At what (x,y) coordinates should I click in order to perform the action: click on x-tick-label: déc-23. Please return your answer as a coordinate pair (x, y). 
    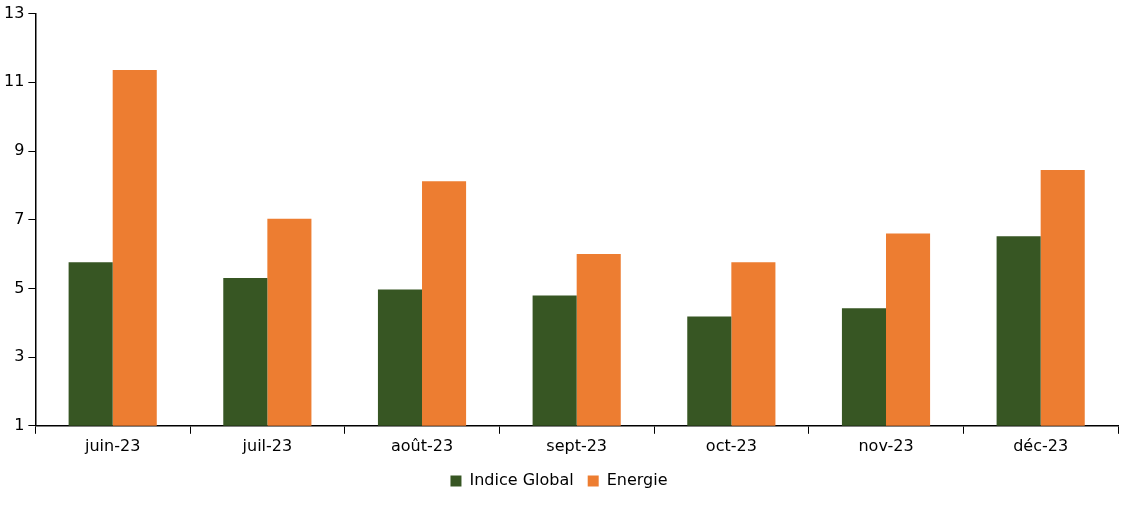
    Looking at the image, I should click on (1041, 445).